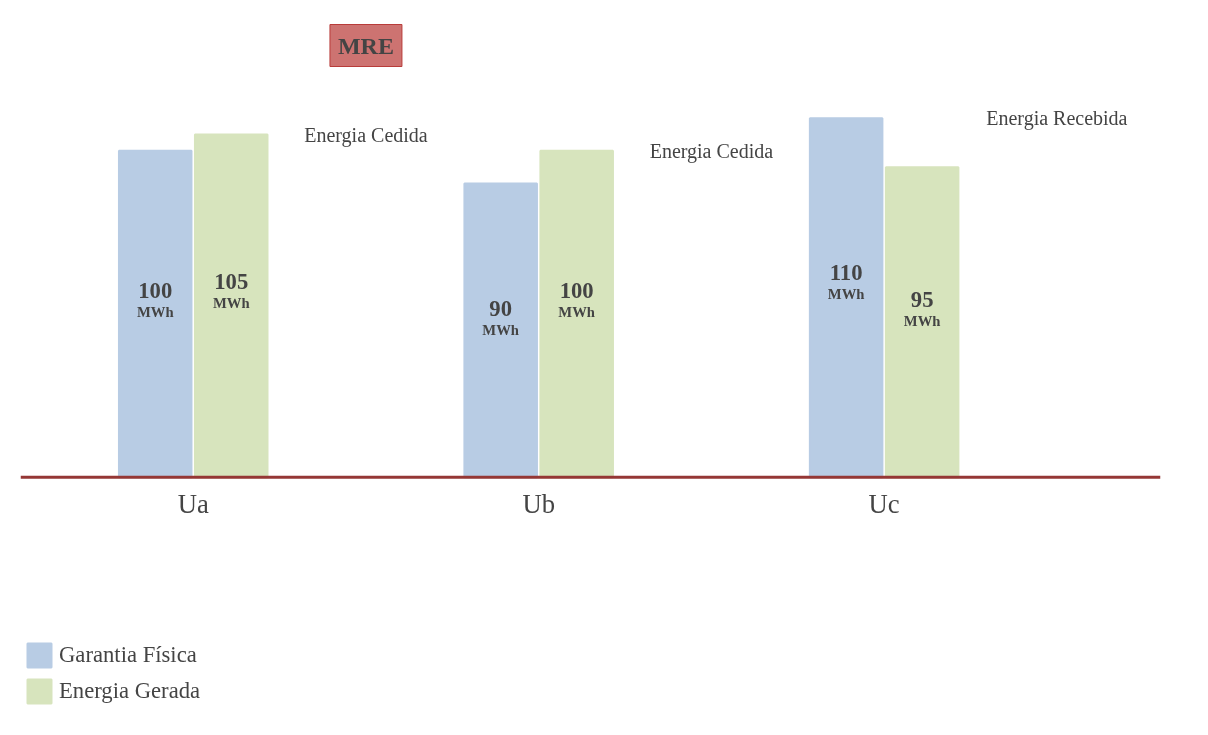  What do you see at coordinates (1057, 119) in the screenshot?
I see `annotation: Energia Recebida` at bounding box center [1057, 119].